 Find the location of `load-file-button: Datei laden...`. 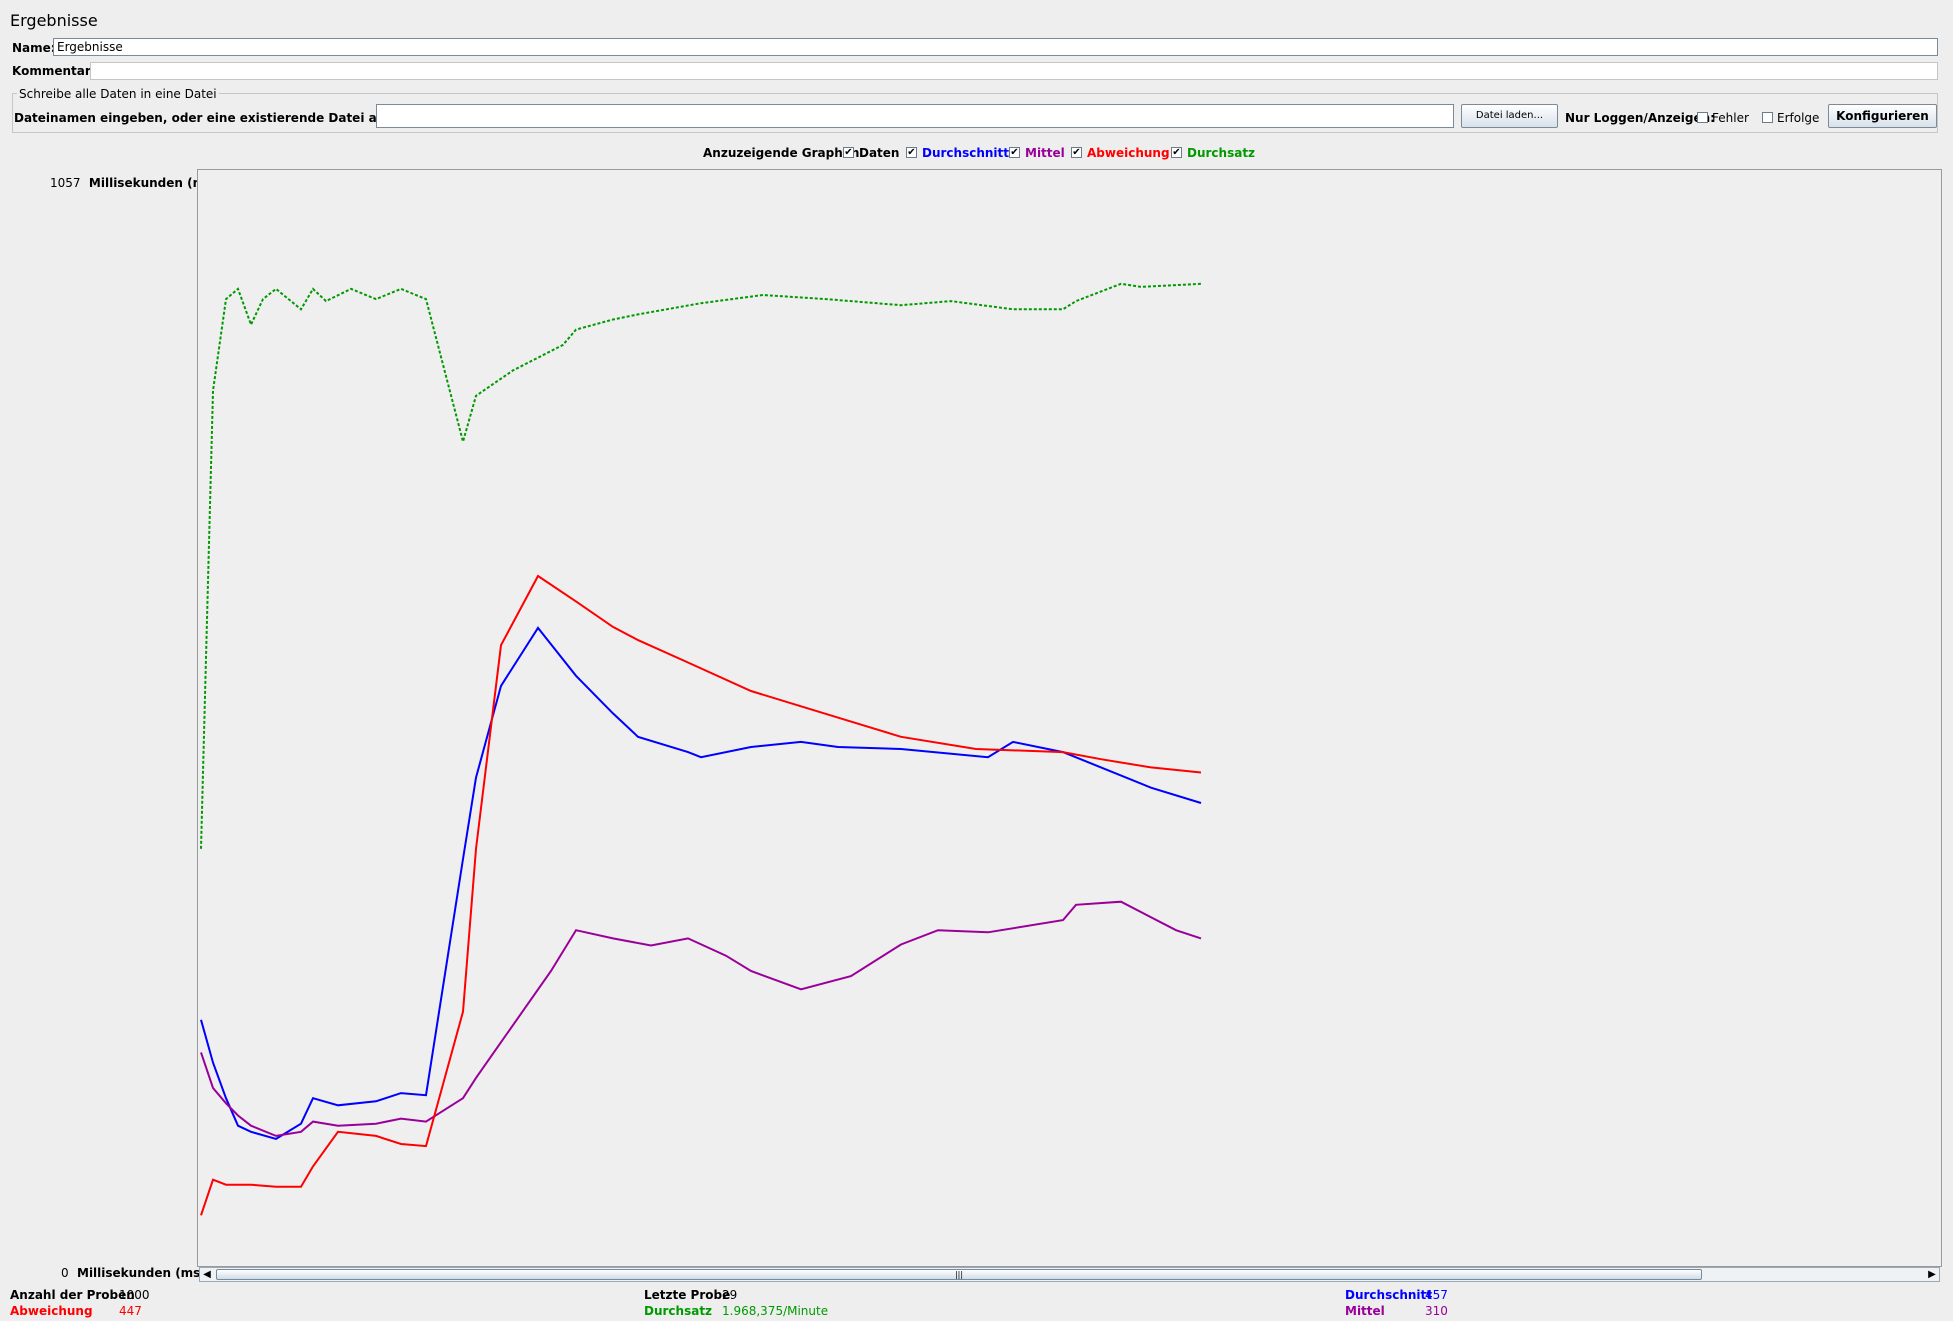

load-file-button: Datei laden... is located at coordinates (1509, 116).